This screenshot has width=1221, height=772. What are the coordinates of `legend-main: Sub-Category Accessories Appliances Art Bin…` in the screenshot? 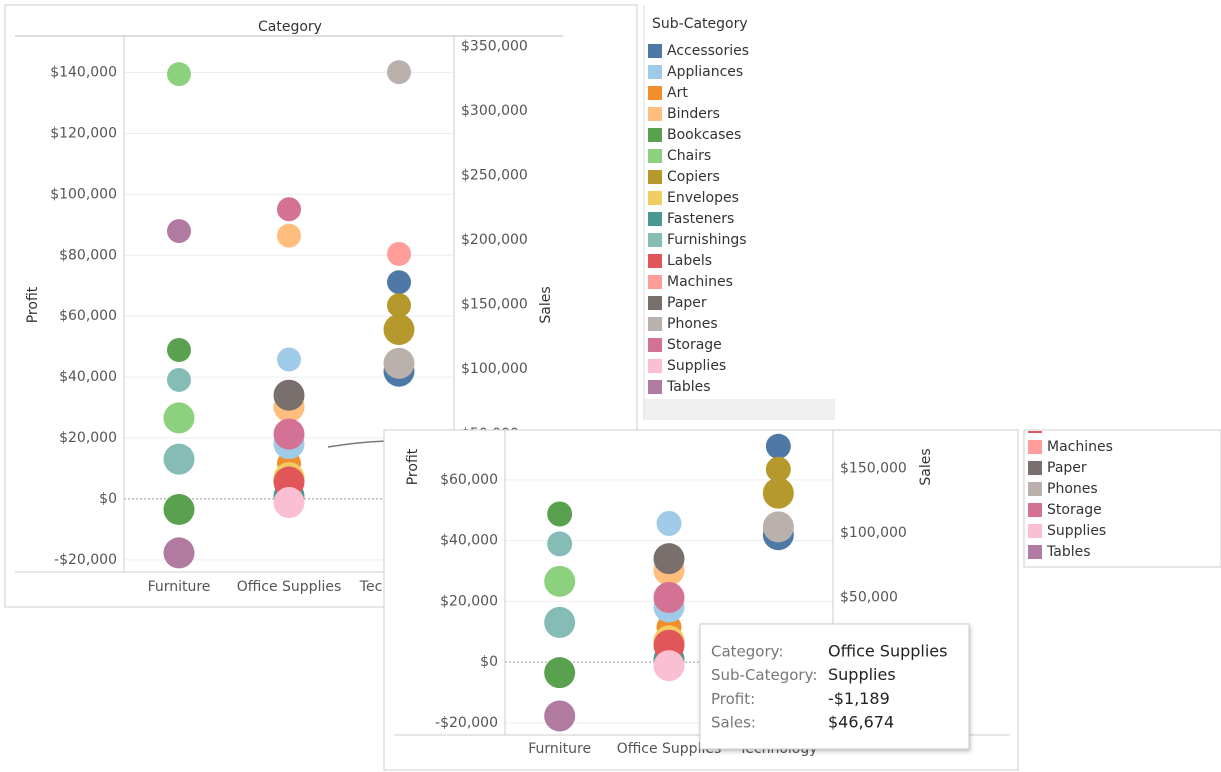 It's located at (739, 212).